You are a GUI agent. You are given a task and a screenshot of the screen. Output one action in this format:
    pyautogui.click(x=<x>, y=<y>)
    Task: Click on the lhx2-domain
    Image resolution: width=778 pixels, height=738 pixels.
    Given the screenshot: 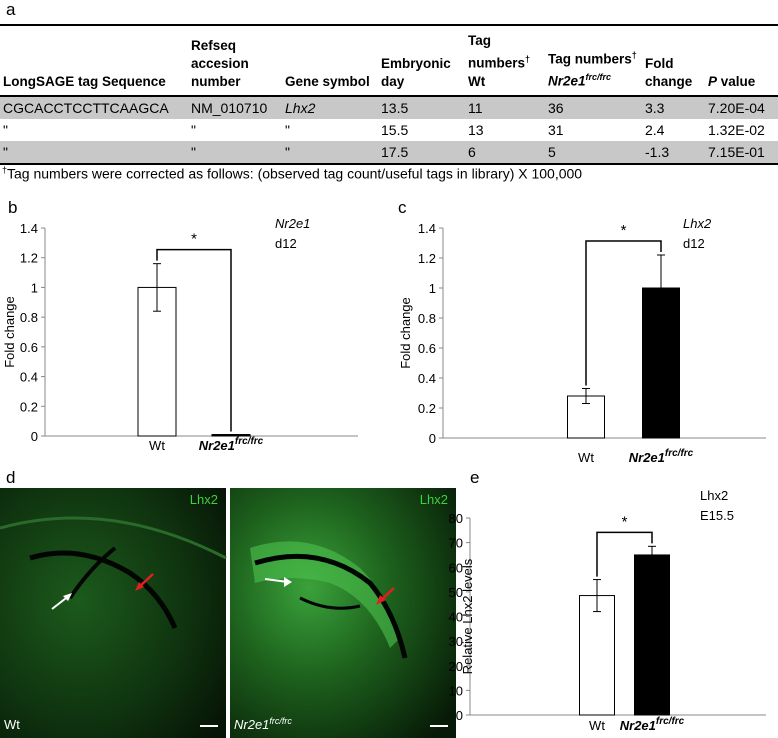 What is the action you would take?
    pyautogui.click(x=325, y=594)
    